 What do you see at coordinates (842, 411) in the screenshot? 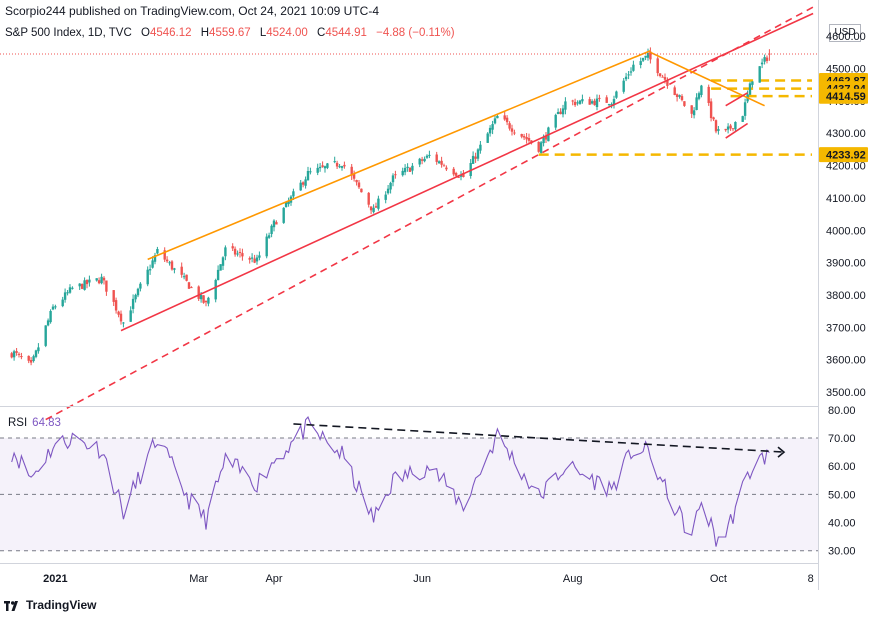
I see `rsi-tick-label: 80.00` at bounding box center [842, 411].